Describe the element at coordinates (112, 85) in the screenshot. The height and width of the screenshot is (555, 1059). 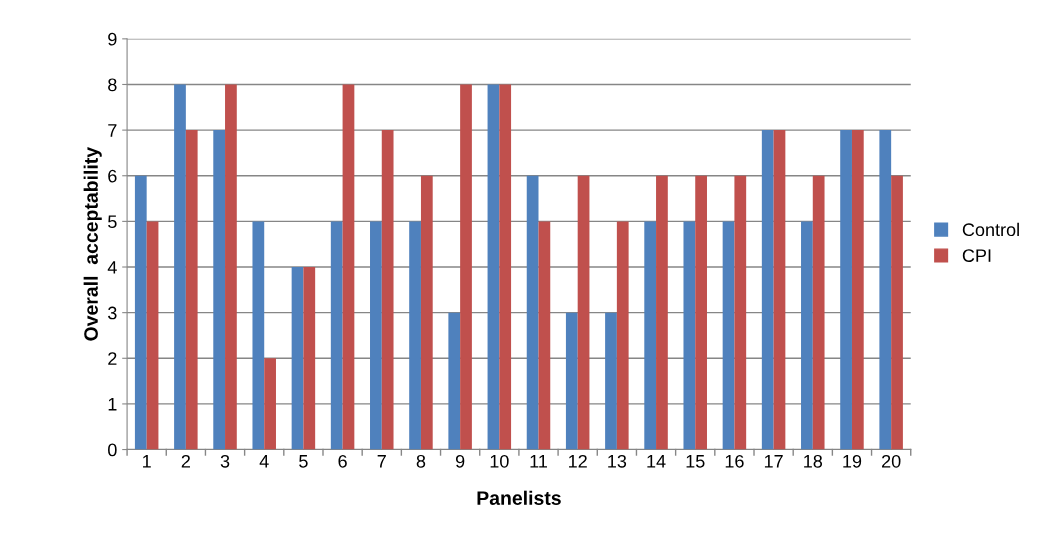
I see `y-tick-label: 8` at that location.